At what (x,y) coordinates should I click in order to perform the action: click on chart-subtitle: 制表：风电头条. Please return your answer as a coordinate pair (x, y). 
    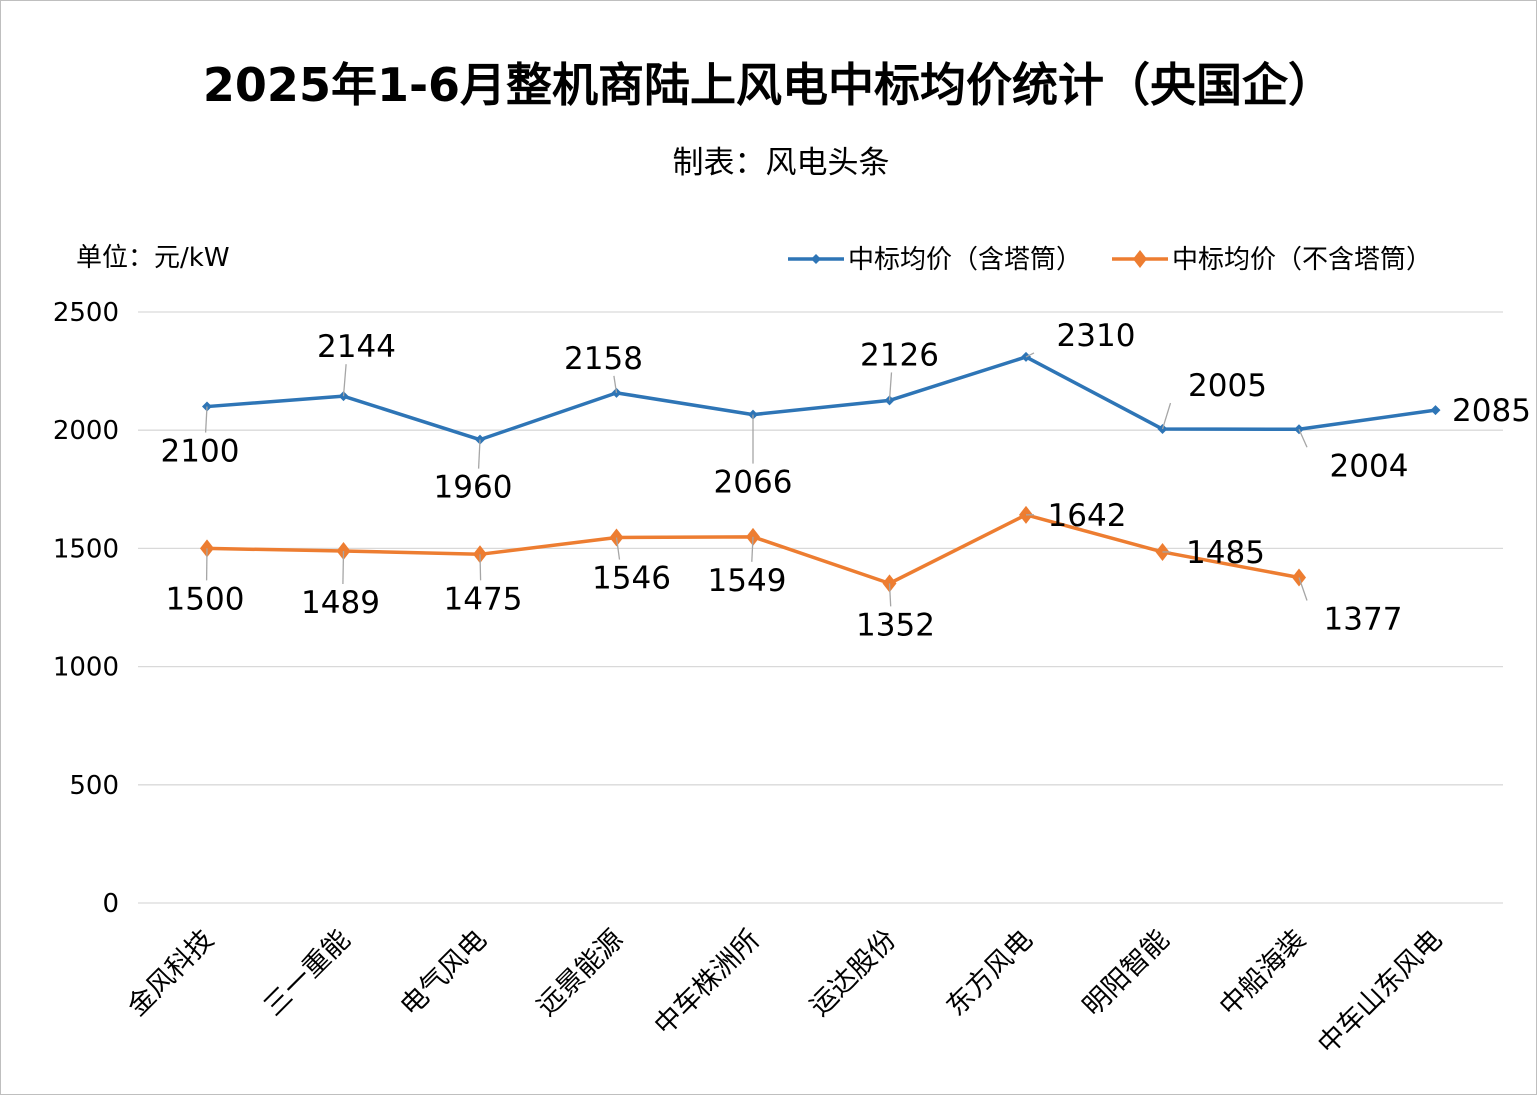
    Looking at the image, I should click on (781, 163).